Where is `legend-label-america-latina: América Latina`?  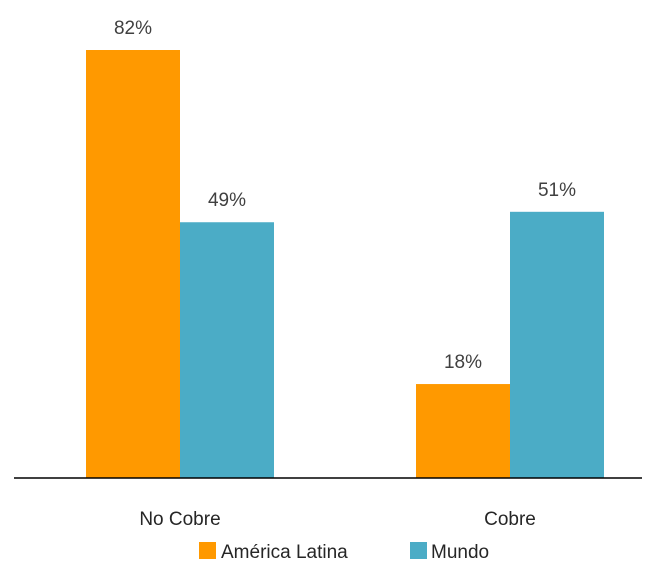 legend-label-america-latina: América Latina is located at coordinates (284, 551).